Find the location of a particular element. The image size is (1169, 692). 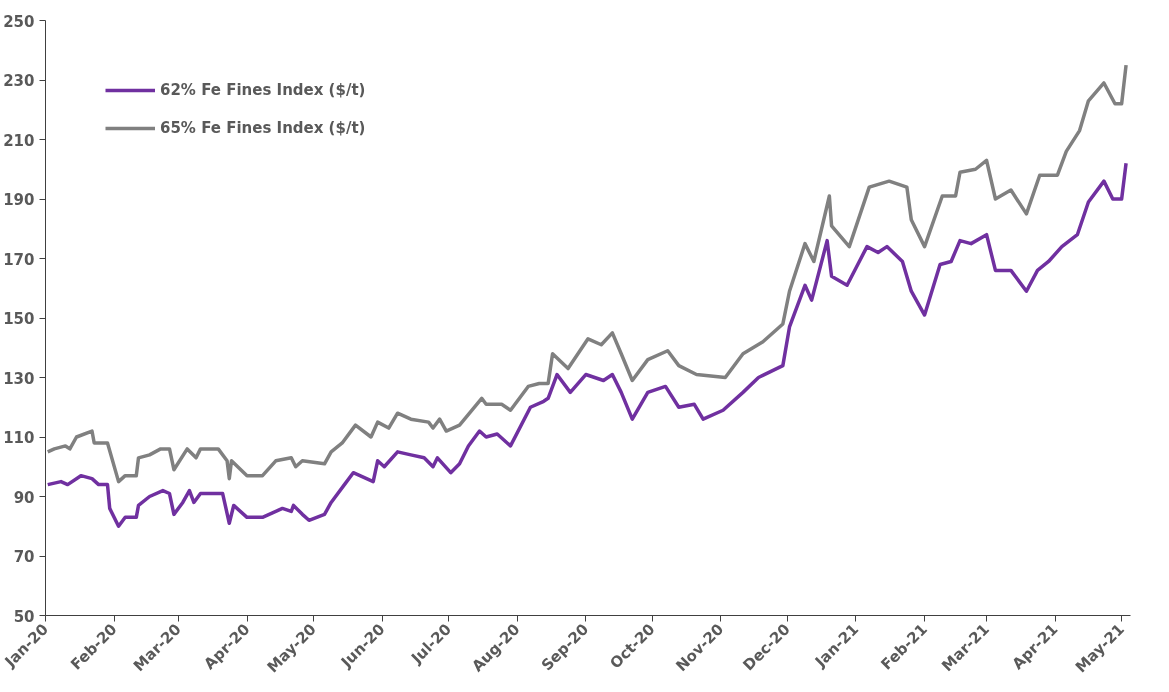

y-tick-label: 70 is located at coordinates (24, 557).